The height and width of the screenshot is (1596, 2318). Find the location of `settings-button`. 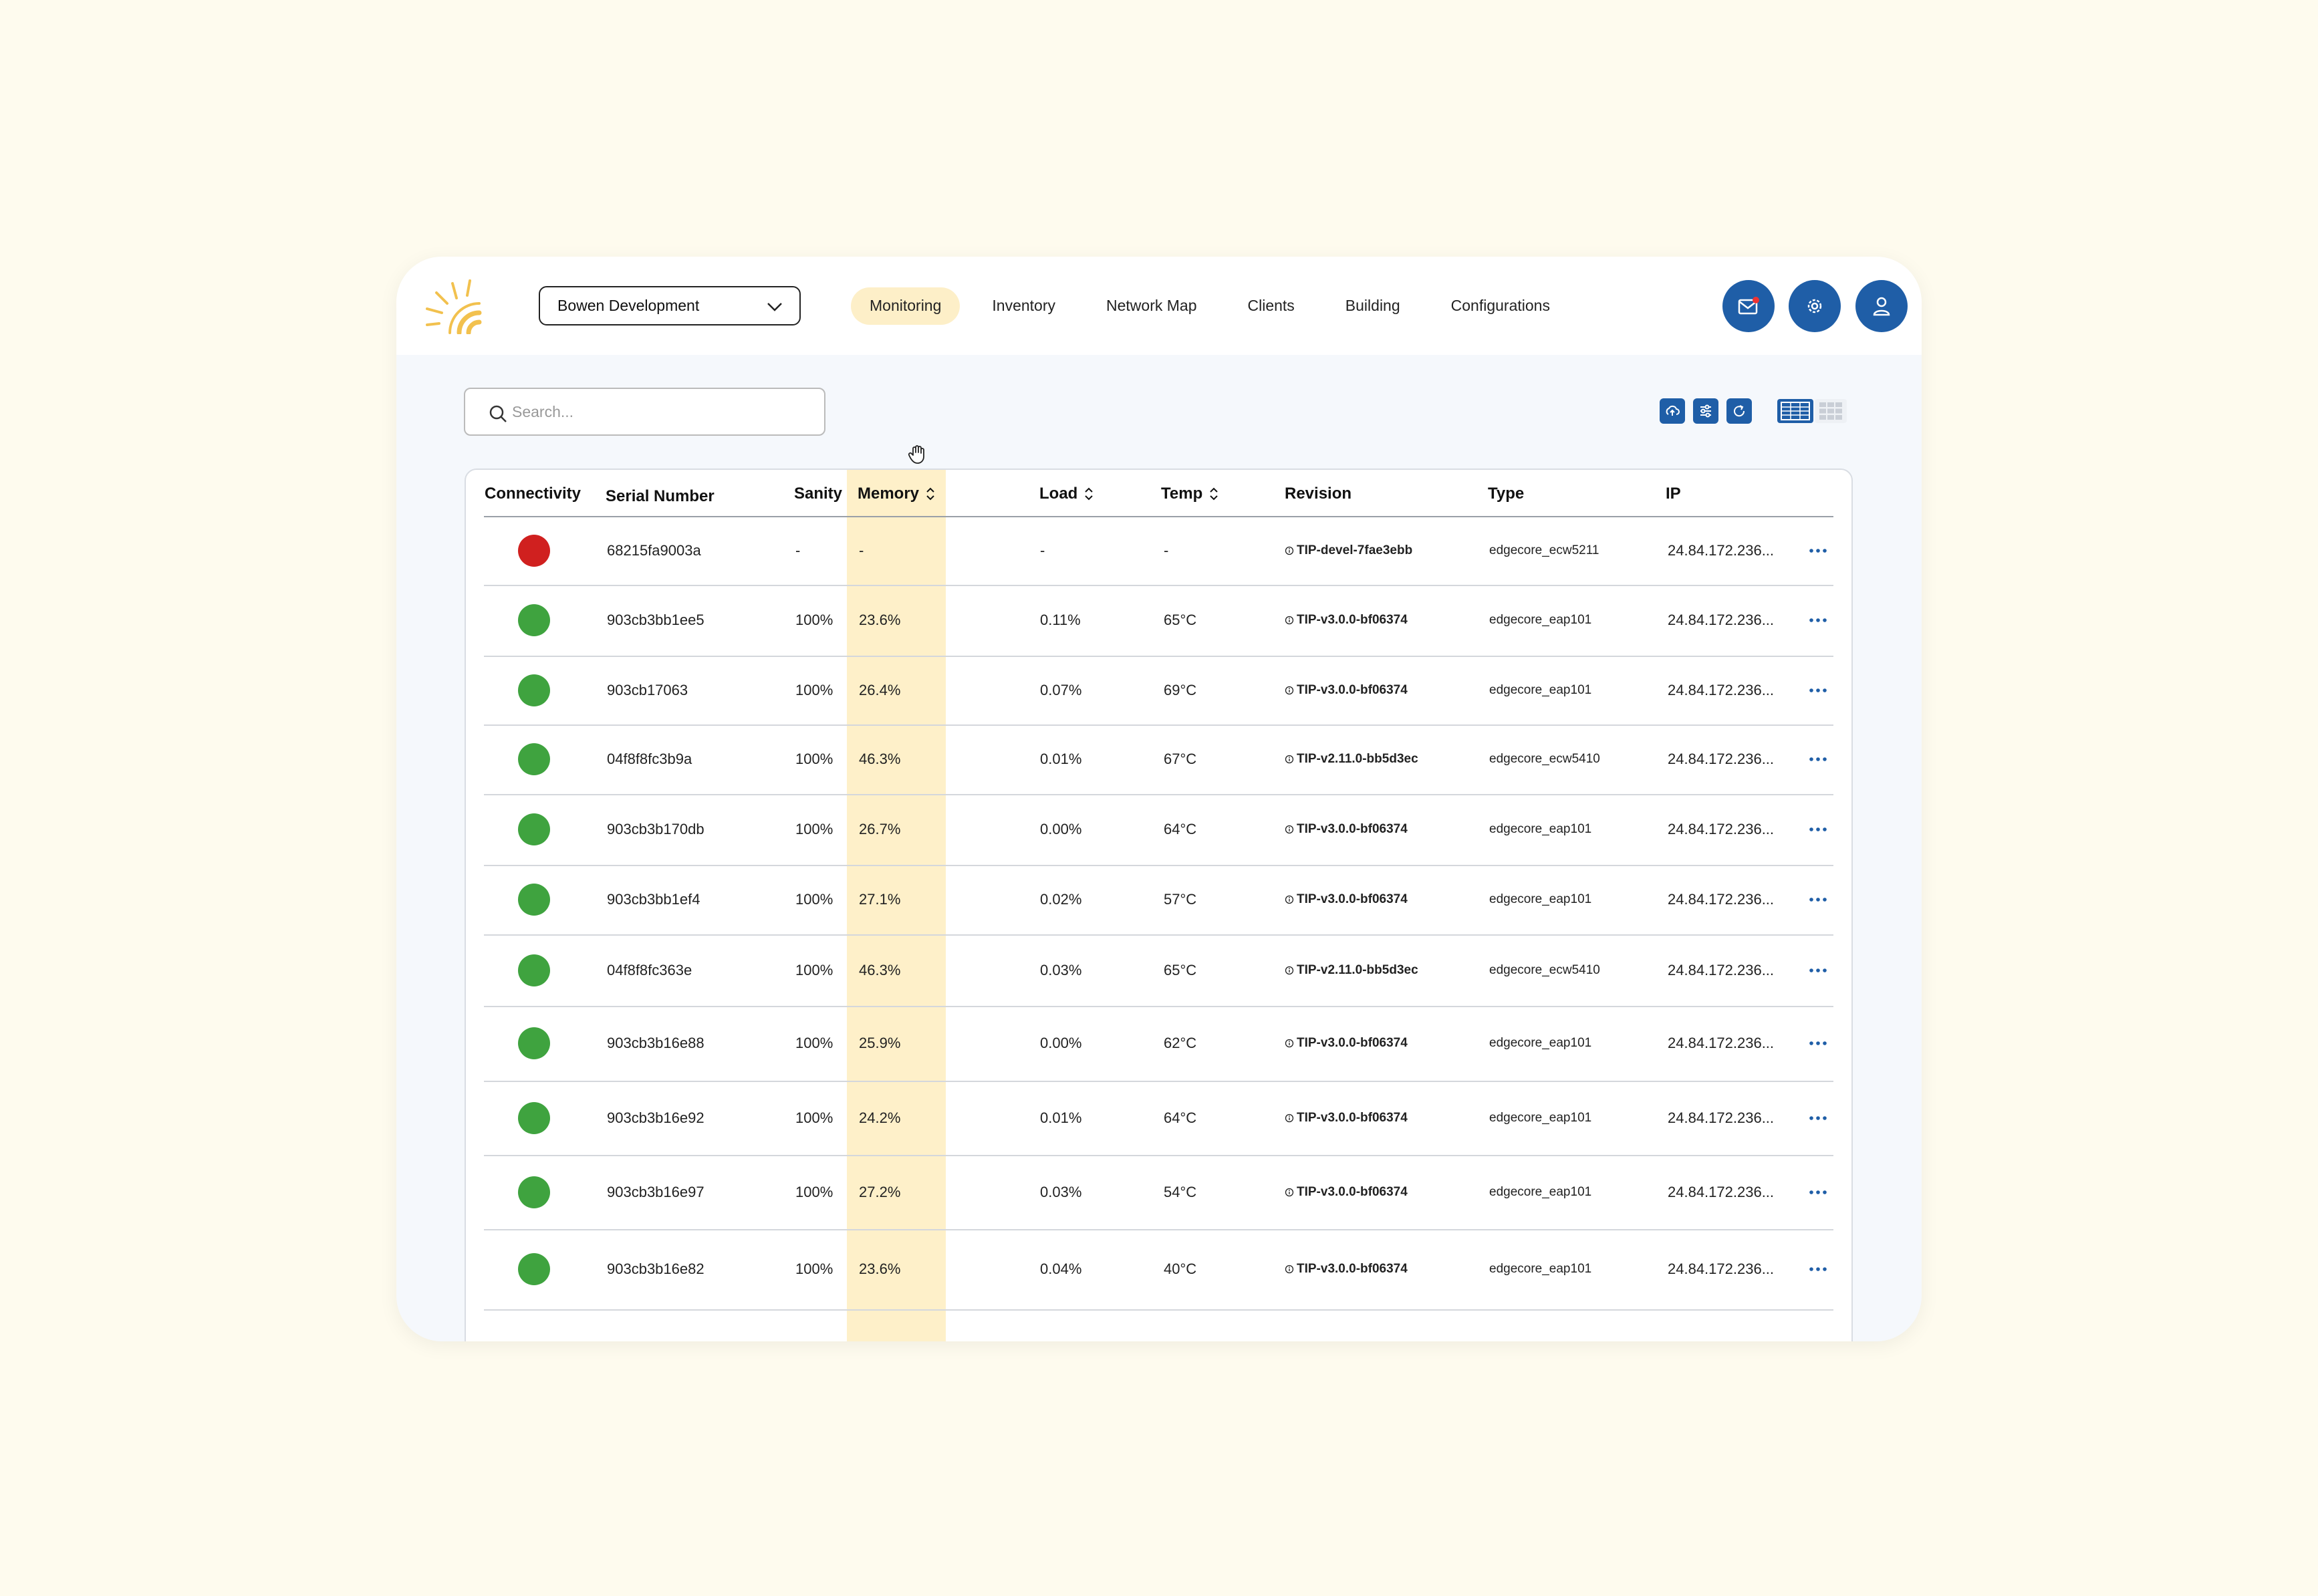

settings-button is located at coordinates (1815, 306).